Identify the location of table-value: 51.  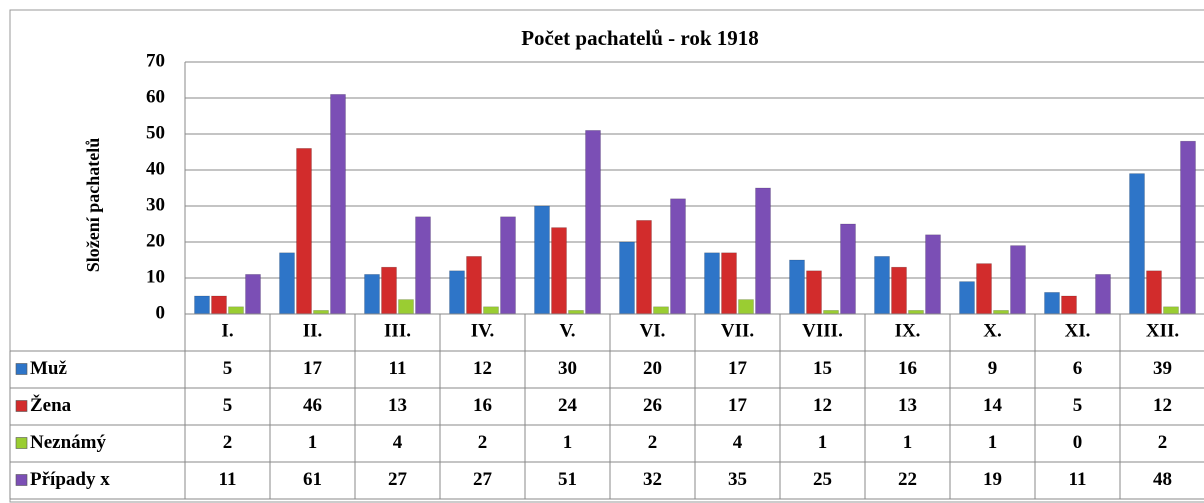
(567, 479).